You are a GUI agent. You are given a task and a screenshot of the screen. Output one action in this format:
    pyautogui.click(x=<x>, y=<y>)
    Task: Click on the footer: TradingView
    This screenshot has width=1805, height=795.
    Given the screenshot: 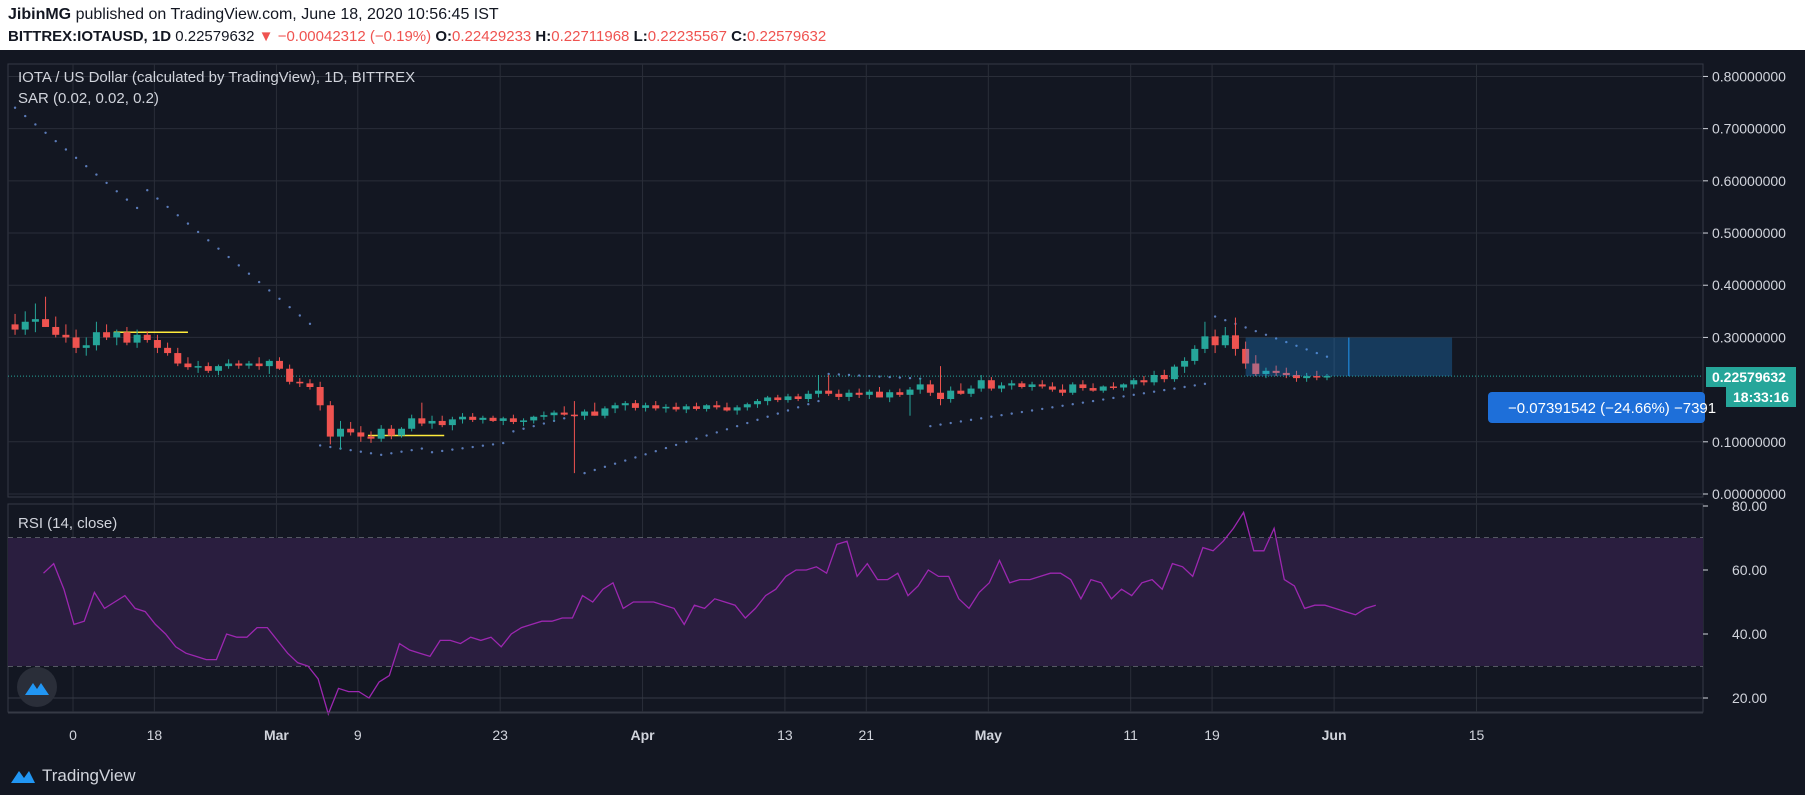 What is the action you would take?
    pyautogui.click(x=902, y=773)
    